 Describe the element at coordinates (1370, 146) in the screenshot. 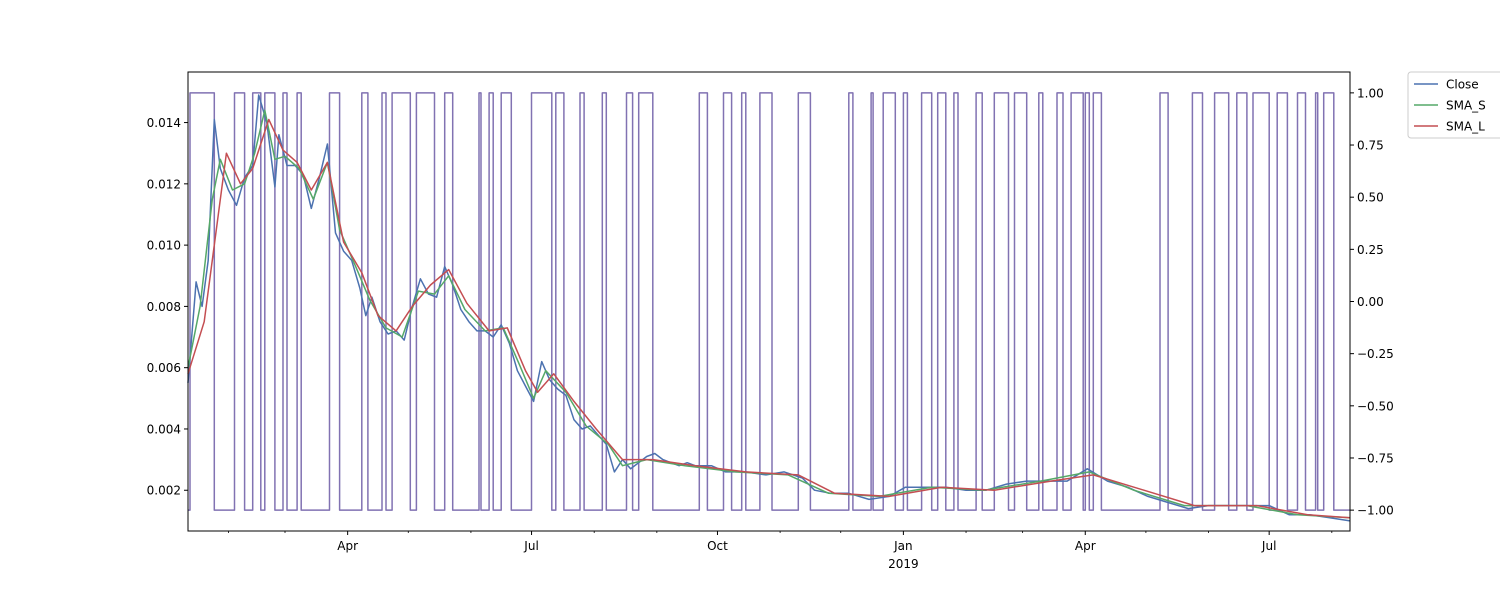

I see `y-right-tick-label: 0.75` at that location.